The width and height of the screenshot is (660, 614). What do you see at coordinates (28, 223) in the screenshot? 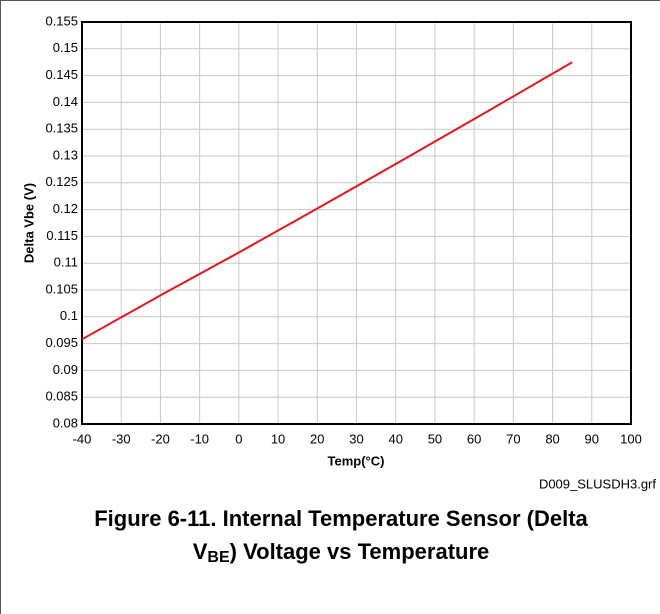
I see `y-axis-label: Delta Vbe (V)` at bounding box center [28, 223].